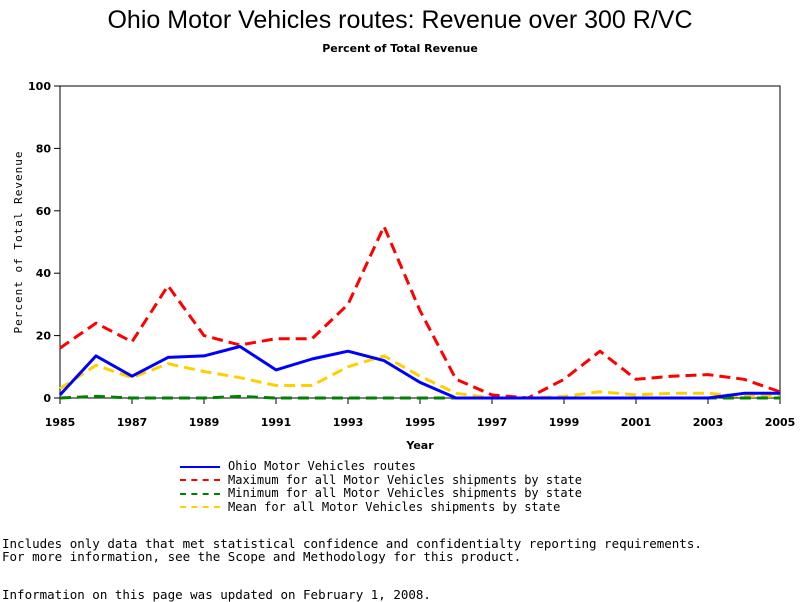  What do you see at coordinates (348, 422) in the screenshot?
I see `x-tick-label: 1993` at bounding box center [348, 422].